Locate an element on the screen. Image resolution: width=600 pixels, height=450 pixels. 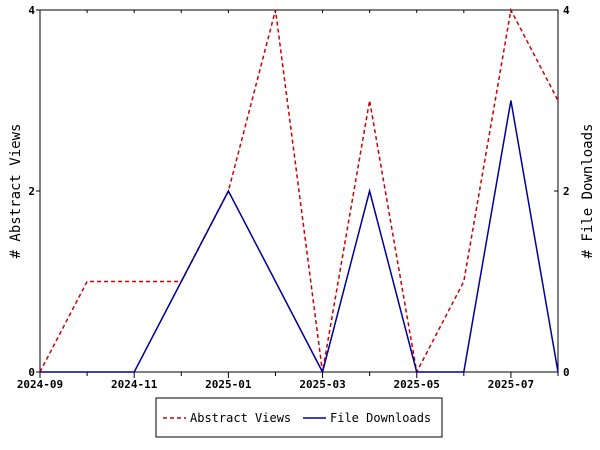
x-tick-label: 2025-01 is located at coordinates (228, 384).